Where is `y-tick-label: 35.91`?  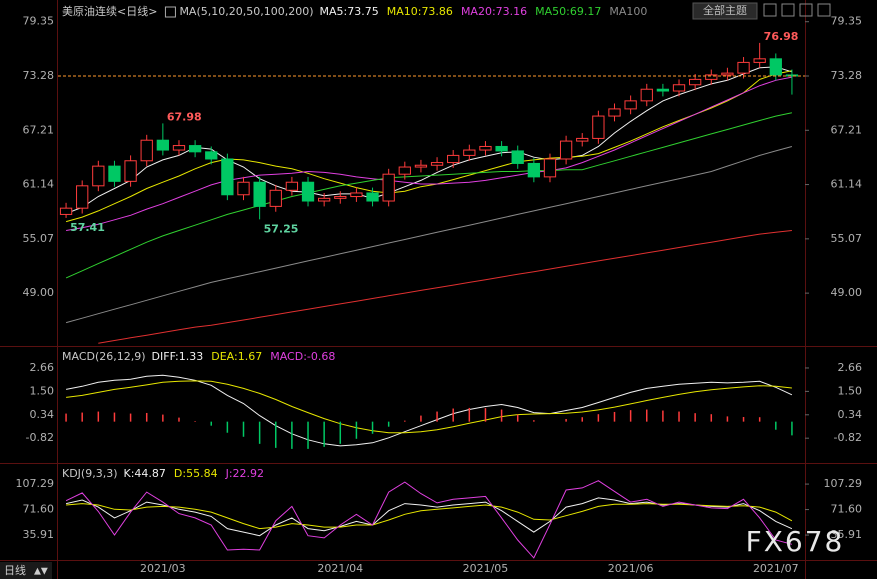 y-tick-label: 35.91 is located at coordinates (39, 534).